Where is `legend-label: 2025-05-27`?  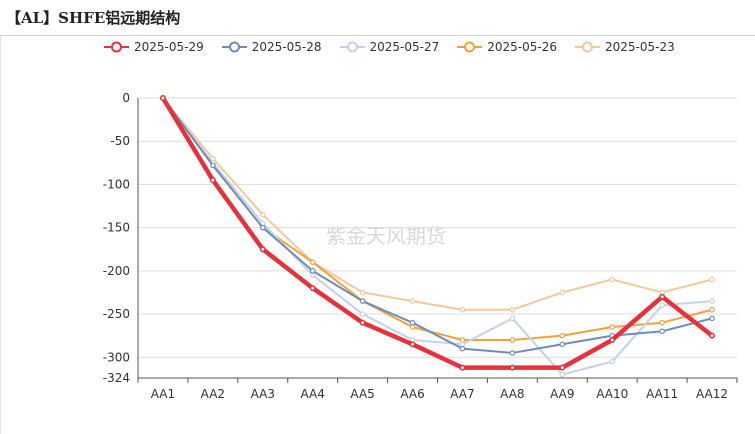
legend-label: 2025-05-27 is located at coordinates (404, 47).